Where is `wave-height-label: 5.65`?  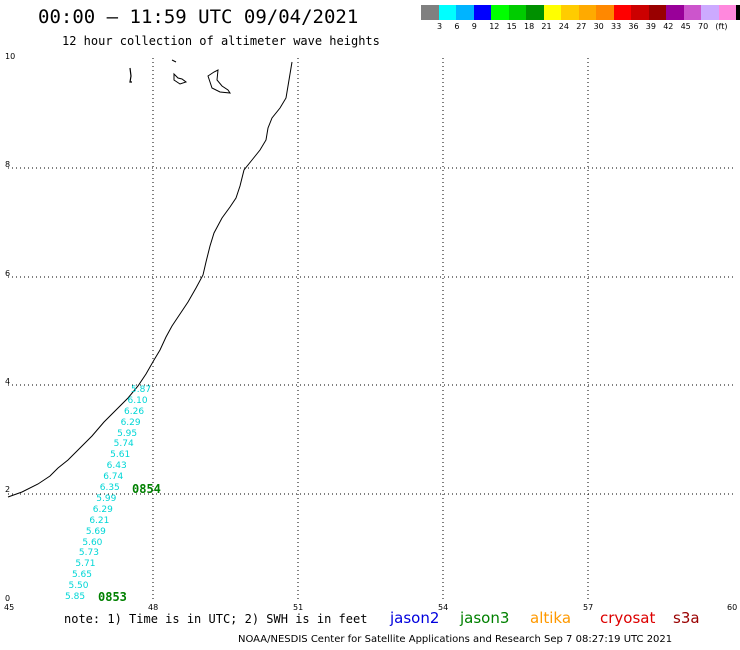
wave-height-label: 5.65 is located at coordinates (81, 575).